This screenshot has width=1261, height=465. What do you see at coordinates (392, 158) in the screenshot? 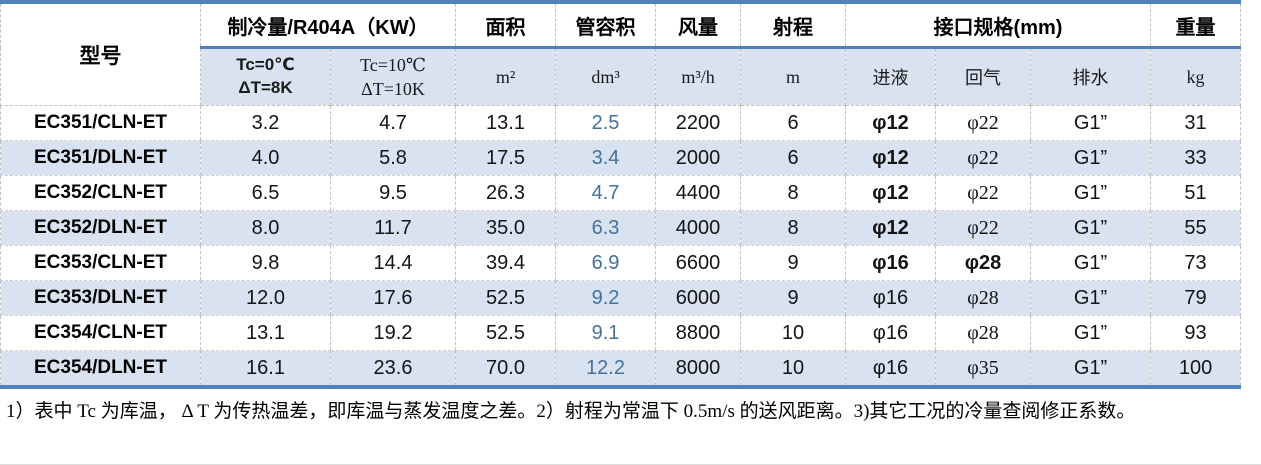
I see `cooling10-cell: 5.8` at bounding box center [392, 158].